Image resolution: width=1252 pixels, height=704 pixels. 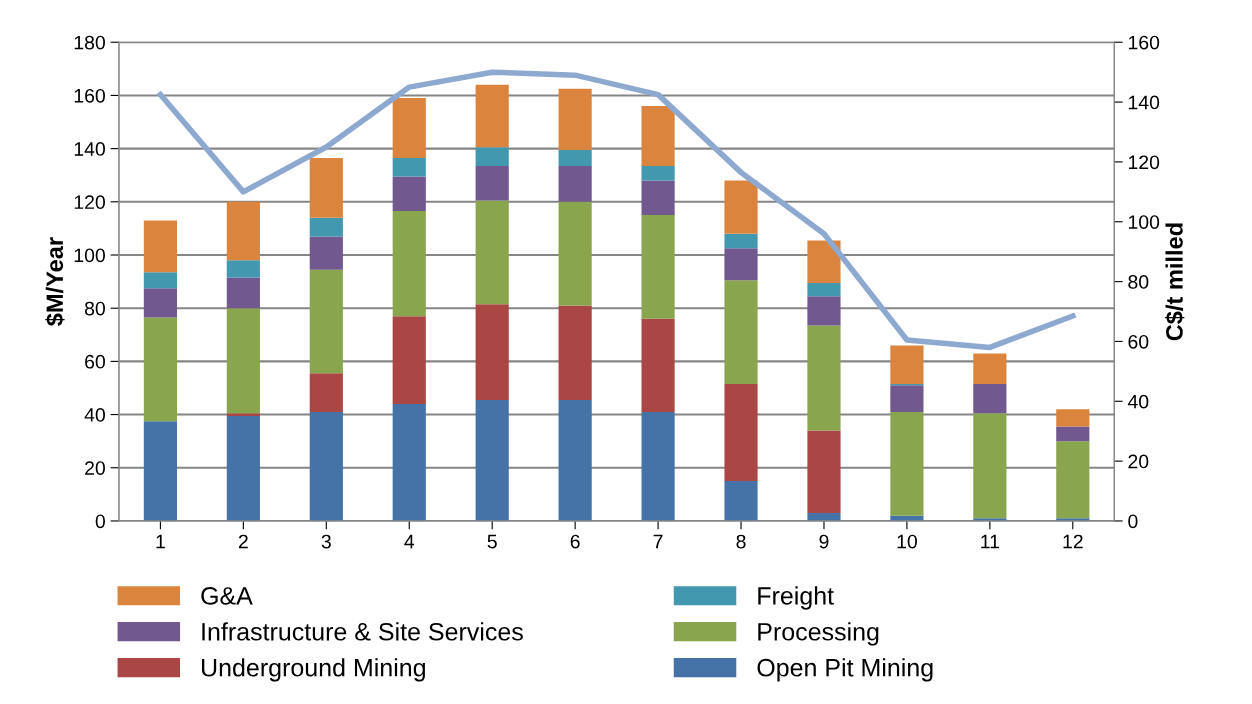 I want to click on y-tick-label: 0, so click(x=100, y=521).